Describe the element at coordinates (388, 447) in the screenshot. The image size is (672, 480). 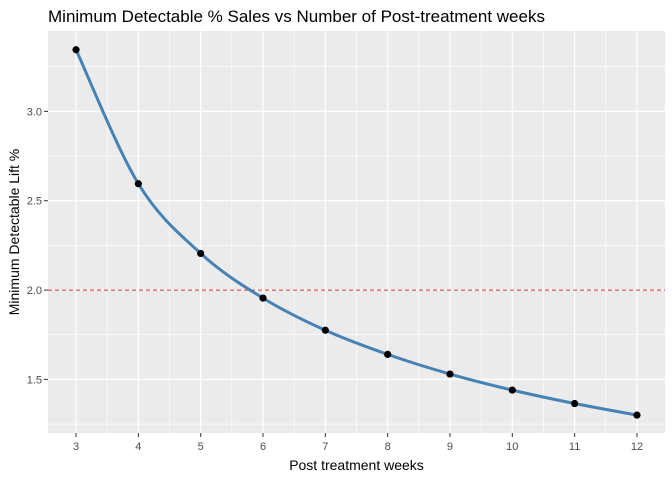
I see `x-tick-label: 8` at that location.